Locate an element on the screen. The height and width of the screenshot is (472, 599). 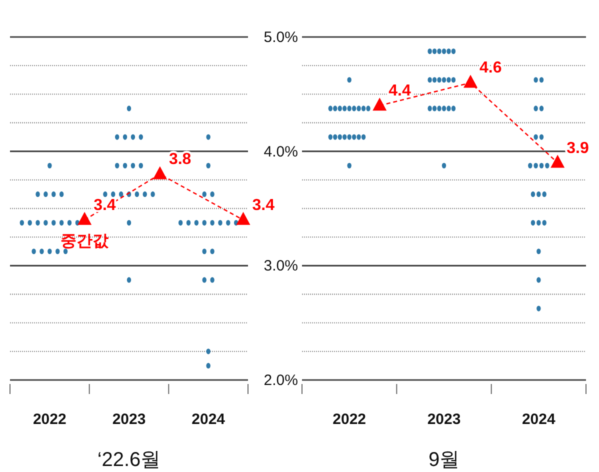
data-label: 4.4 is located at coordinates (399, 91).